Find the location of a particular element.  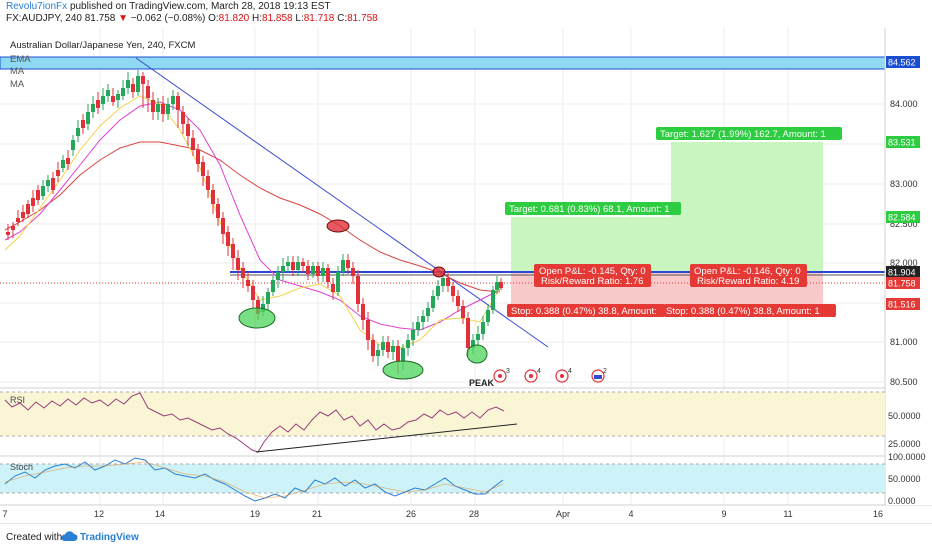

rsi-axis: 50.0000 25.0000 is located at coordinates (904, 430).